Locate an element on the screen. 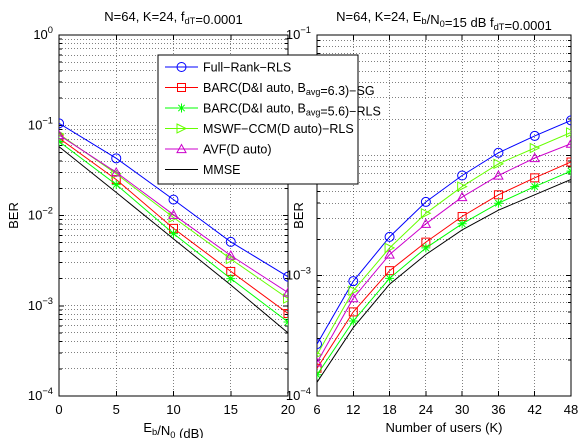 This screenshot has width=582, height=438. chart-title: N=64, K=24, fdT=0.0001 is located at coordinates (173, 18).